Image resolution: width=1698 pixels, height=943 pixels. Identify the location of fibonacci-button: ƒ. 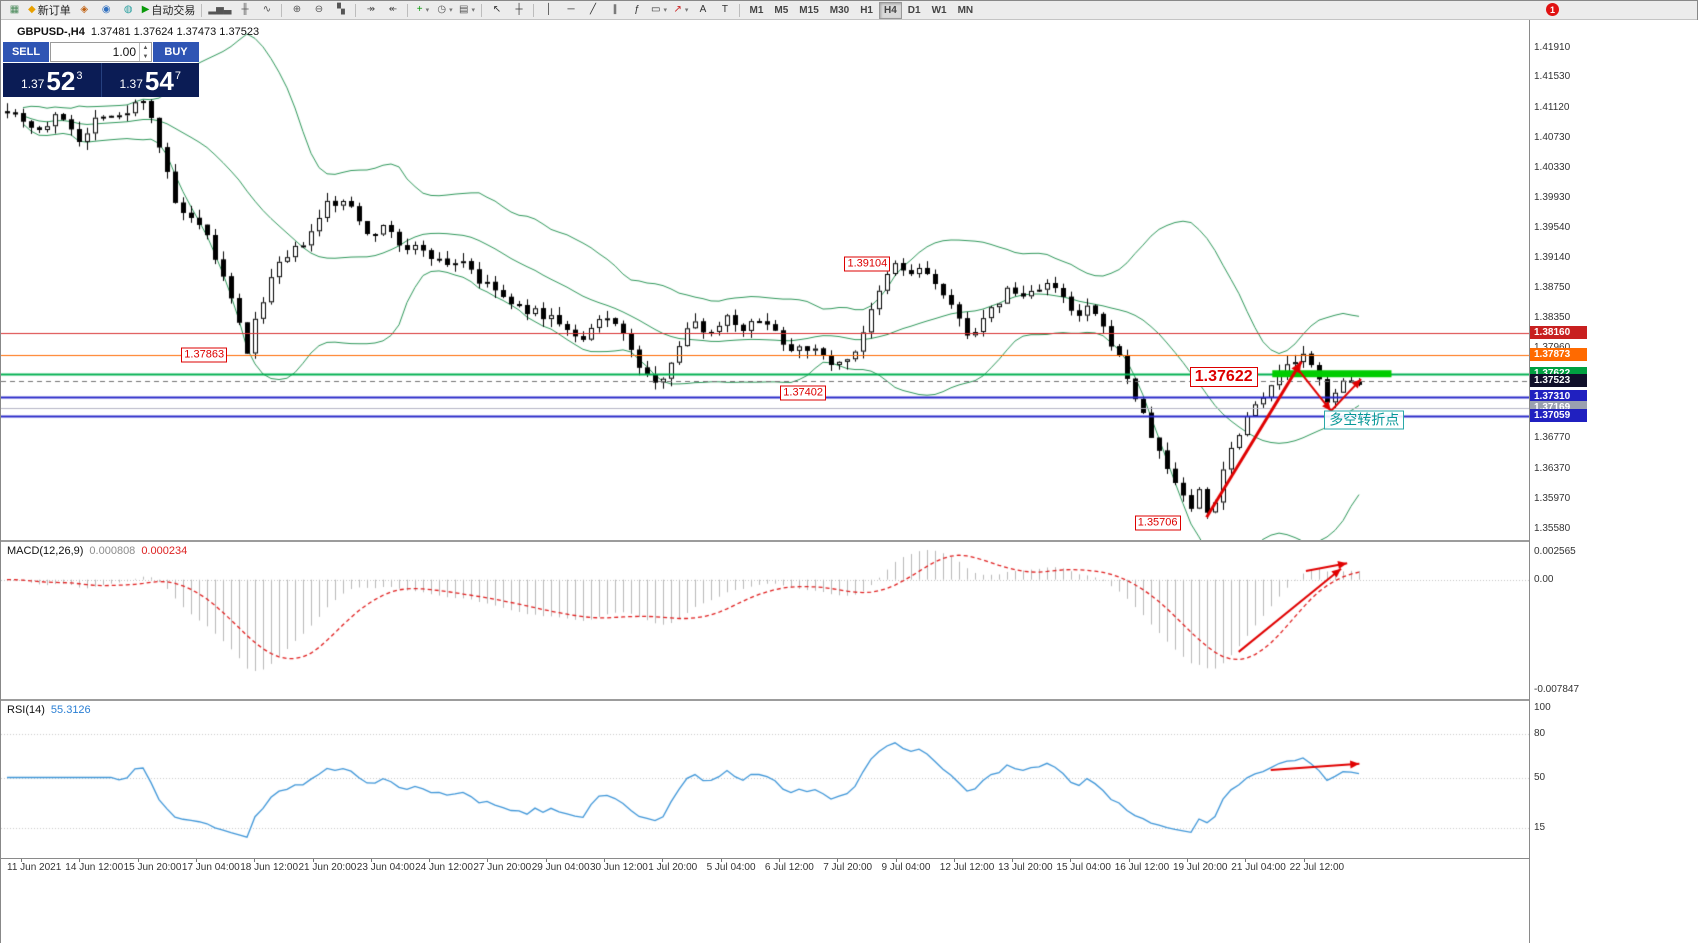
(636, 10).